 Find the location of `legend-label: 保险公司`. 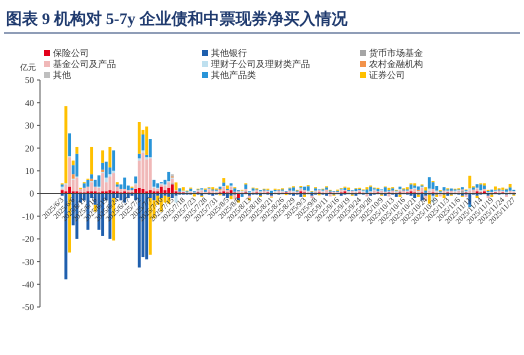

legend-label: 保险公司 is located at coordinates (71, 53).